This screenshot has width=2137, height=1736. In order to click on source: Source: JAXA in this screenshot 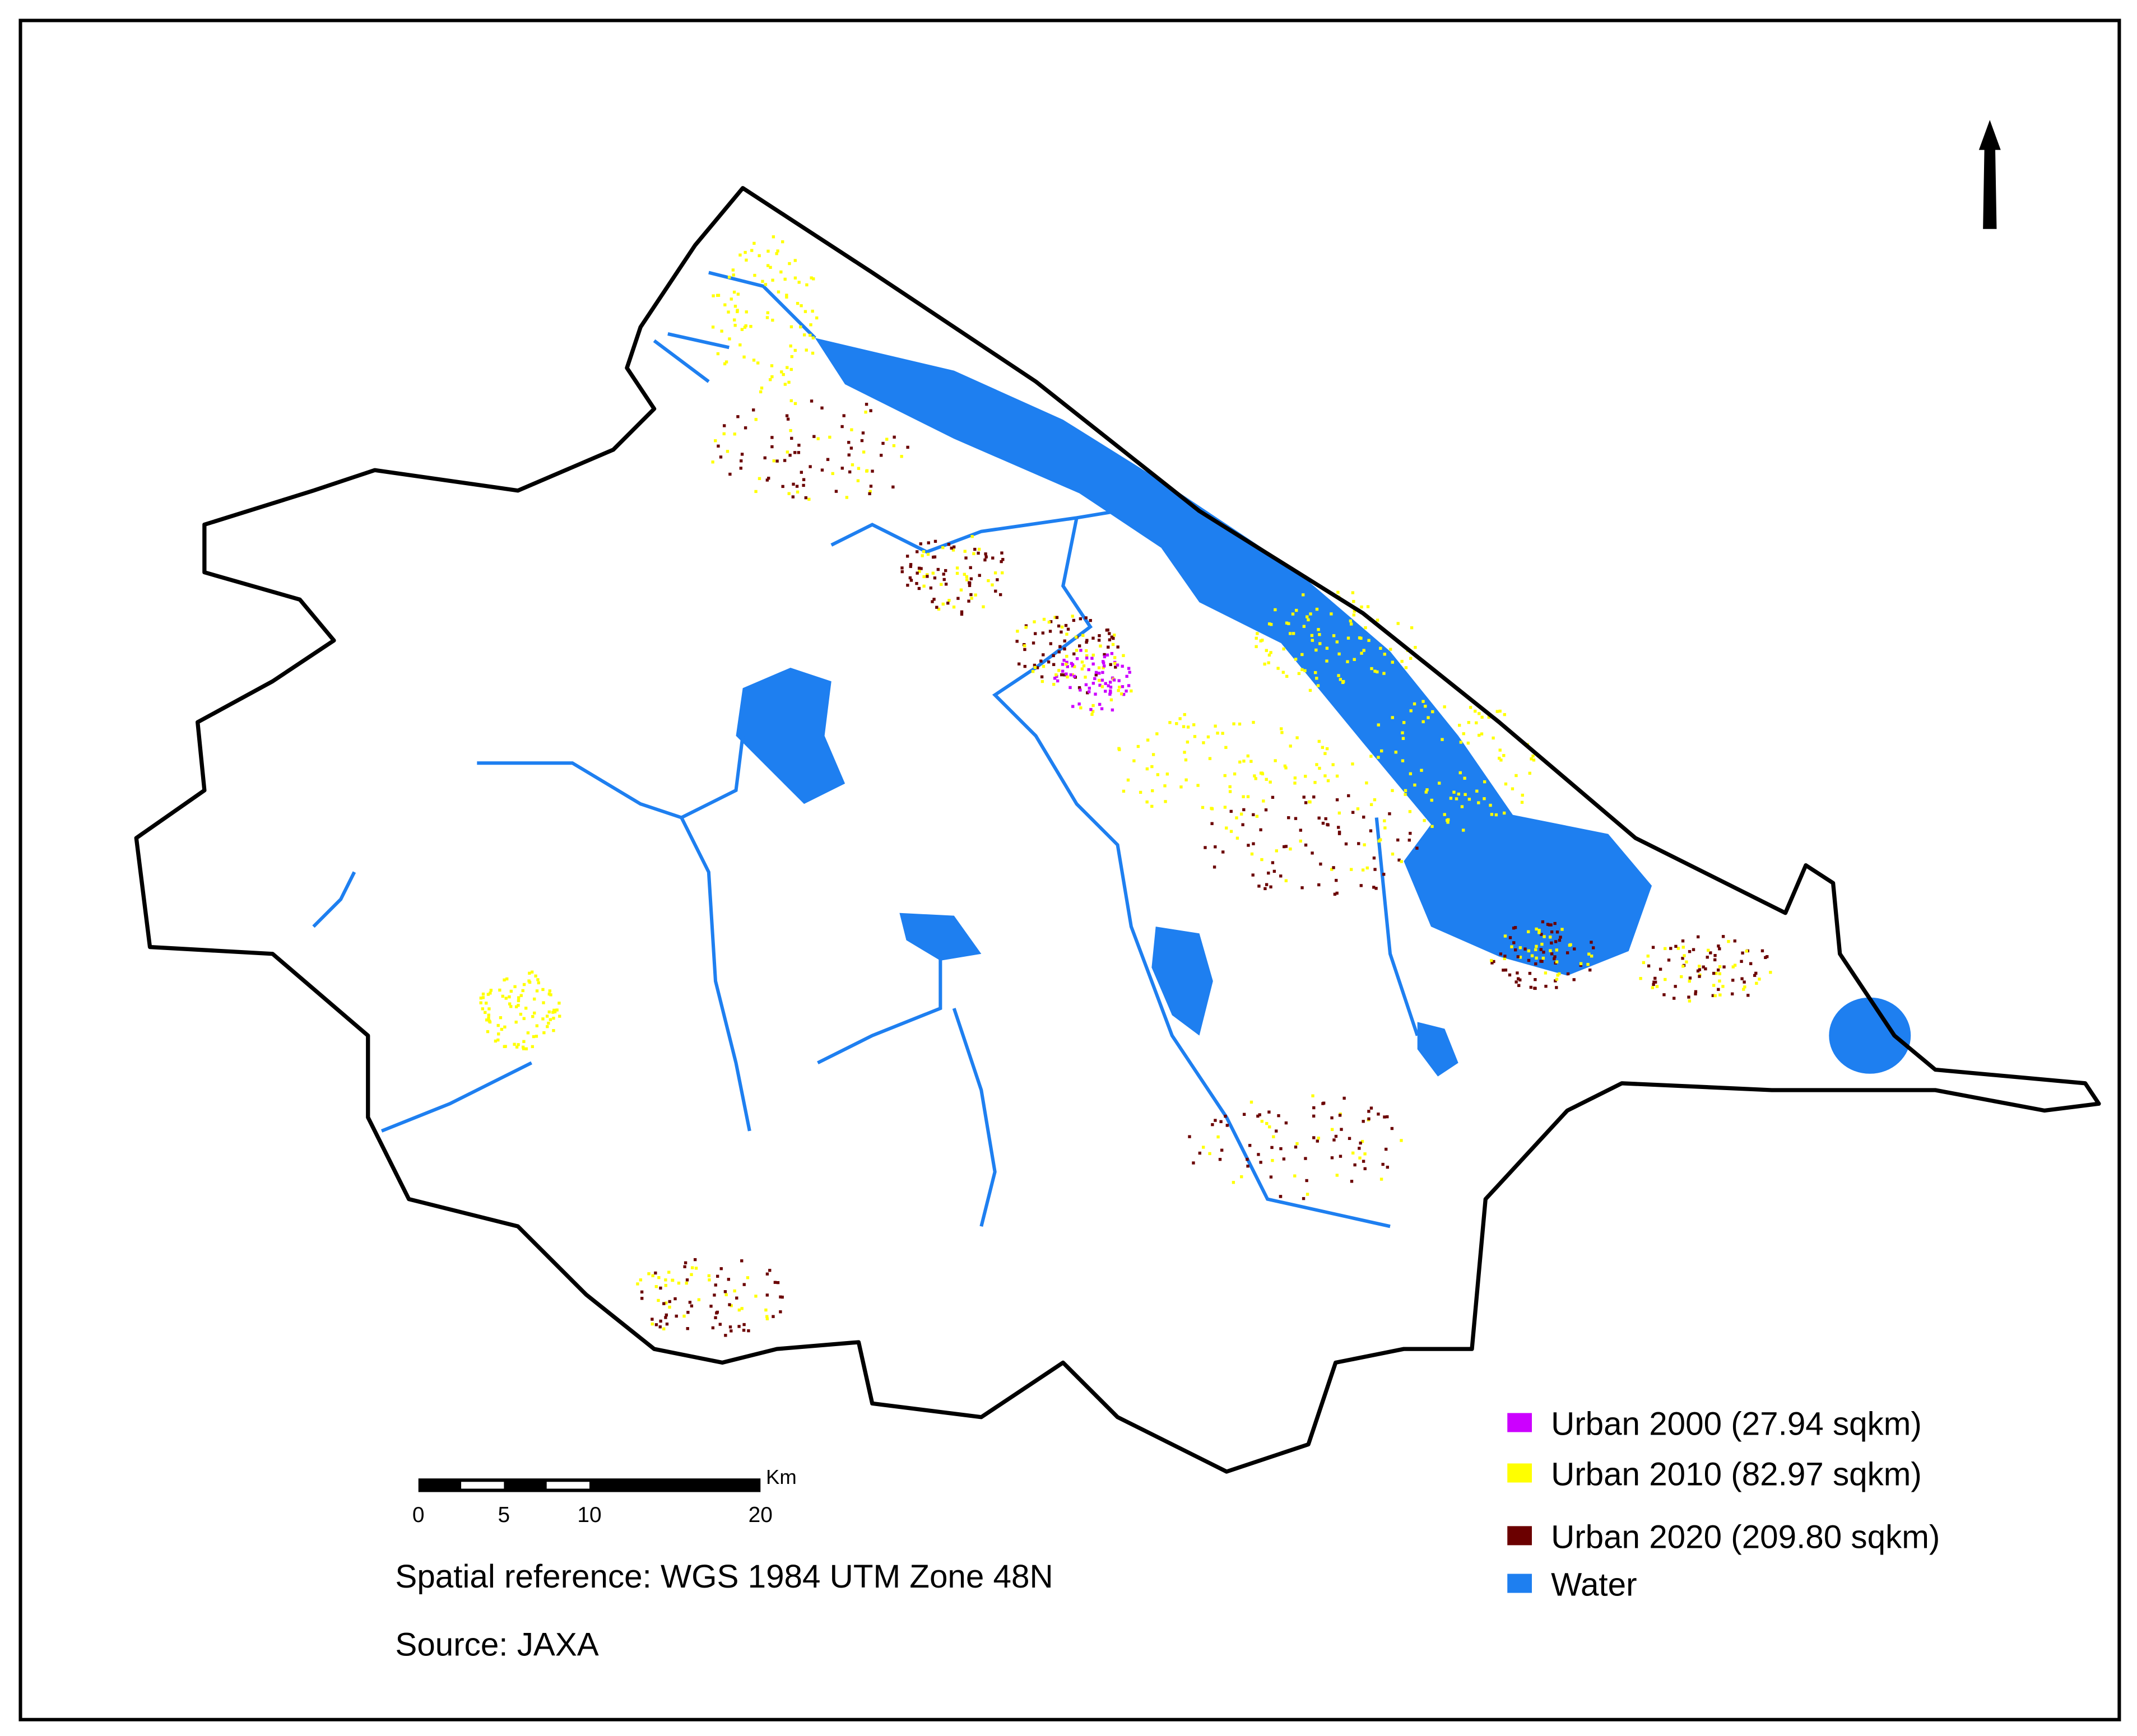, I will do `click(496, 1644)`.